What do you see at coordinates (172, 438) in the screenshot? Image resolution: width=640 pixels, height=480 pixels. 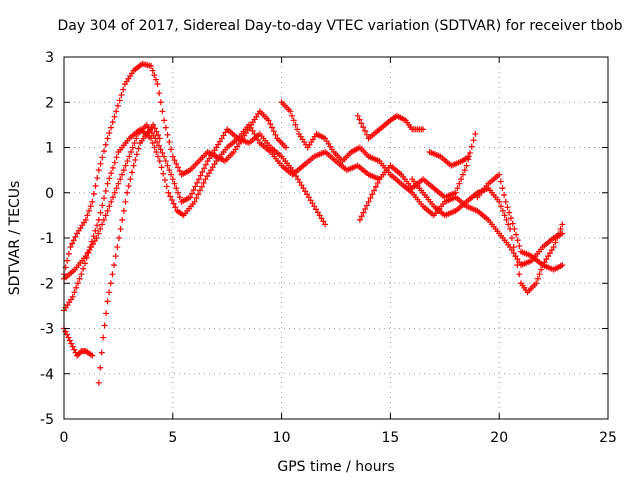 I see `x-tick-label: 5` at bounding box center [172, 438].